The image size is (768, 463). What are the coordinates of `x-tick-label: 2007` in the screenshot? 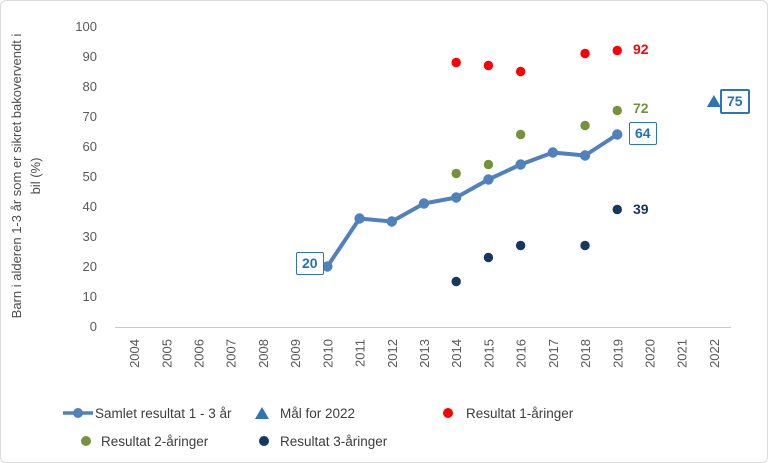 It's located at (231, 353).